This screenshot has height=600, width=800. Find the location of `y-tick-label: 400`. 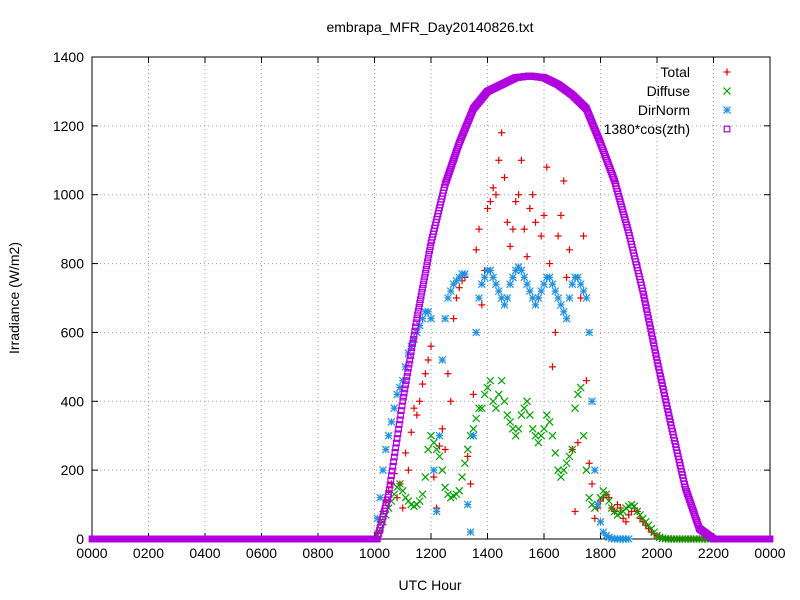

y-tick-label: 400 is located at coordinates (73, 401).